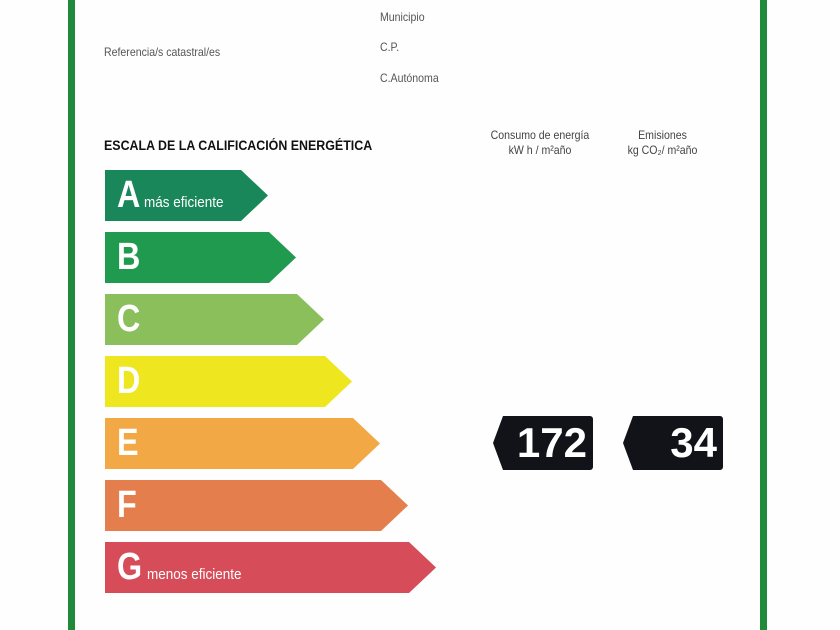 The height and width of the screenshot is (630, 840). What do you see at coordinates (763, 315) in the screenshot?
I see `right-border` at bounding box center [763, 315].